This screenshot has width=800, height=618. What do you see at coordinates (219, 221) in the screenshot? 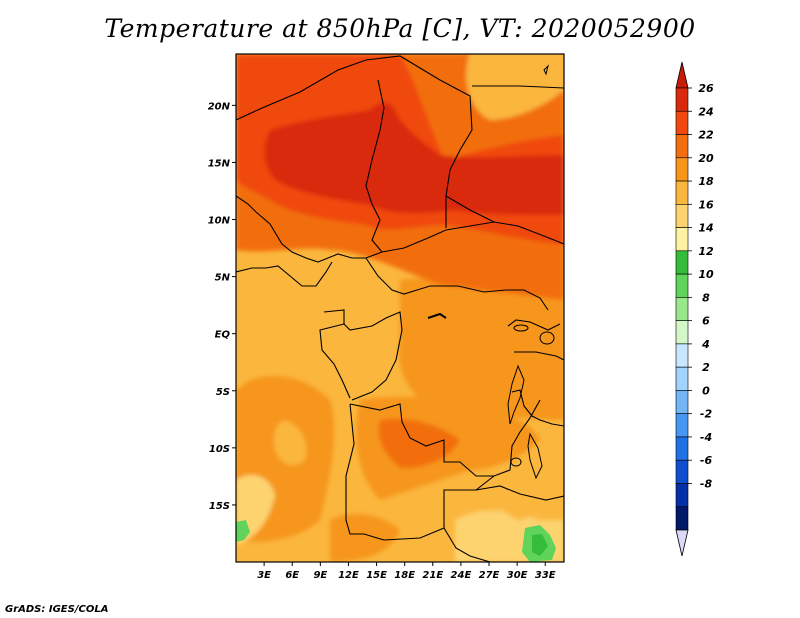
I see `lat-tick-label: 10N` at bounding box center [219, 221].